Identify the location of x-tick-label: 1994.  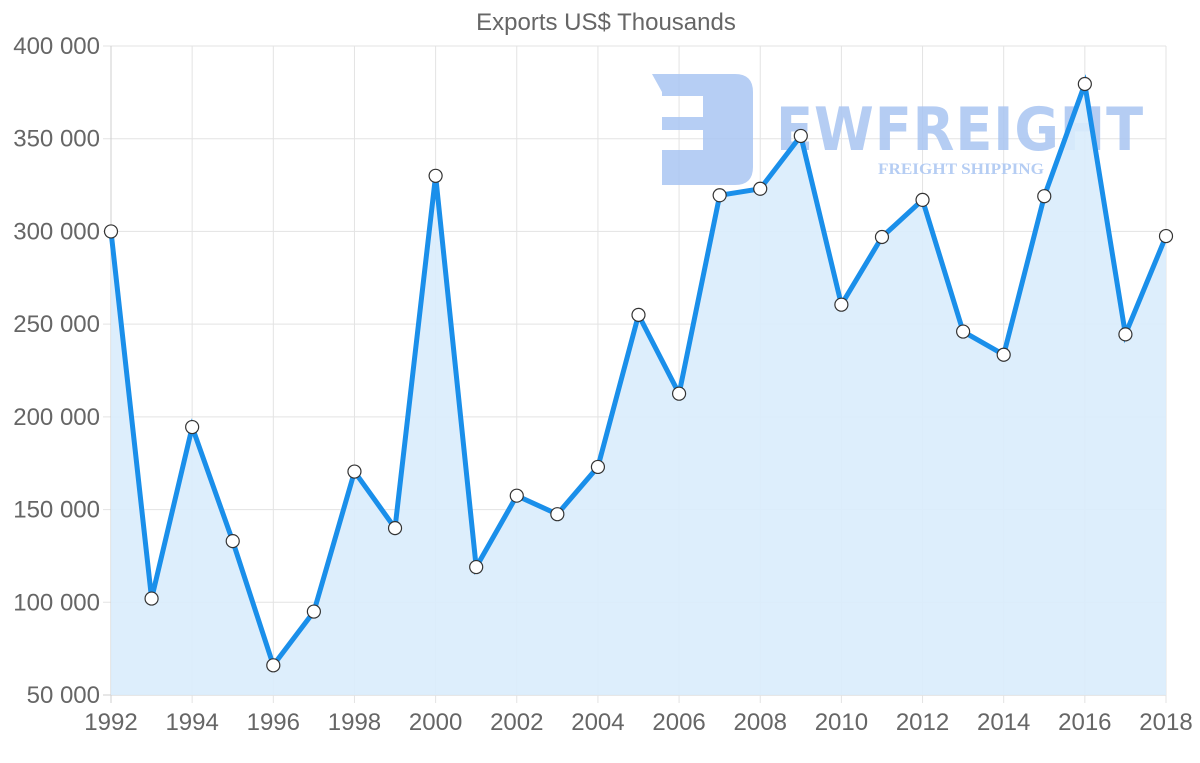
(191, 722).